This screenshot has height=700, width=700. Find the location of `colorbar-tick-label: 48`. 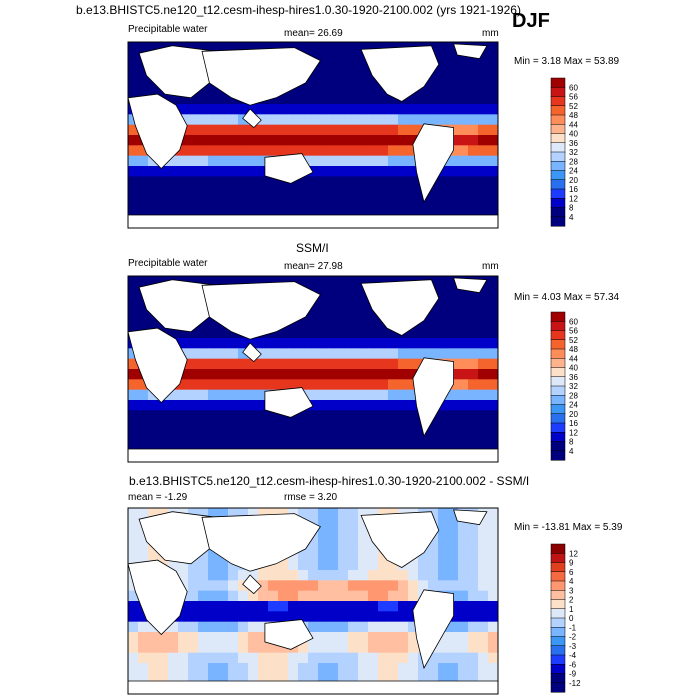

colorbar-tick-label: 48 is located at coordinates (573, 115).